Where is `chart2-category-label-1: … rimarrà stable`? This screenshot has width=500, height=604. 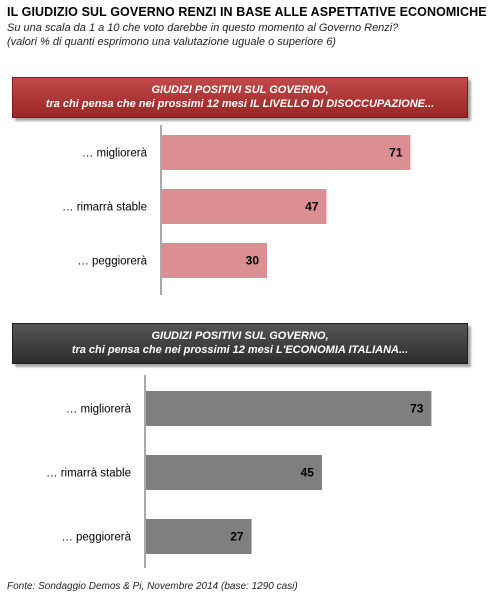
chart2-category-label-1: … rimarrà stable is located at coordinates (88, 474).